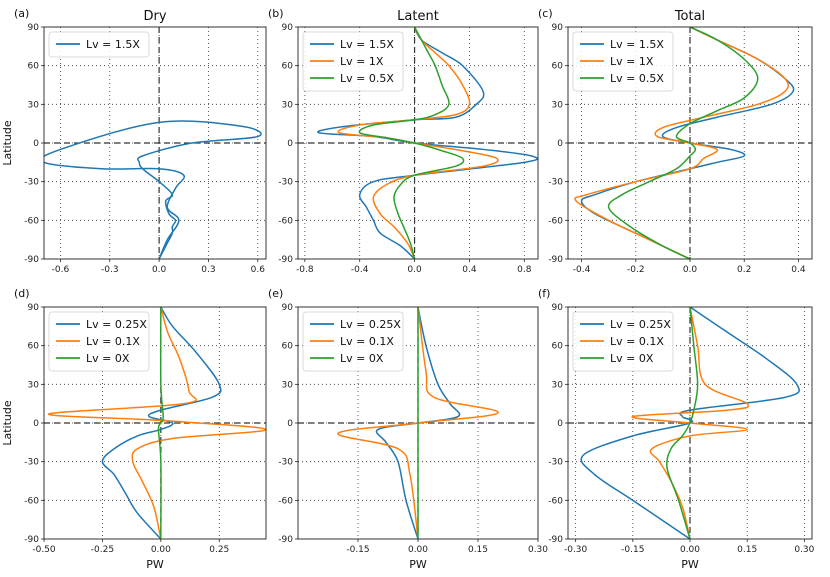 Image resolution: width=830 pixels, height=577 pixels. What do you see at coordinates (576, 550) in the screenshot?
I see `x-tick-label: -0.30` at bounding box center [576, 550].